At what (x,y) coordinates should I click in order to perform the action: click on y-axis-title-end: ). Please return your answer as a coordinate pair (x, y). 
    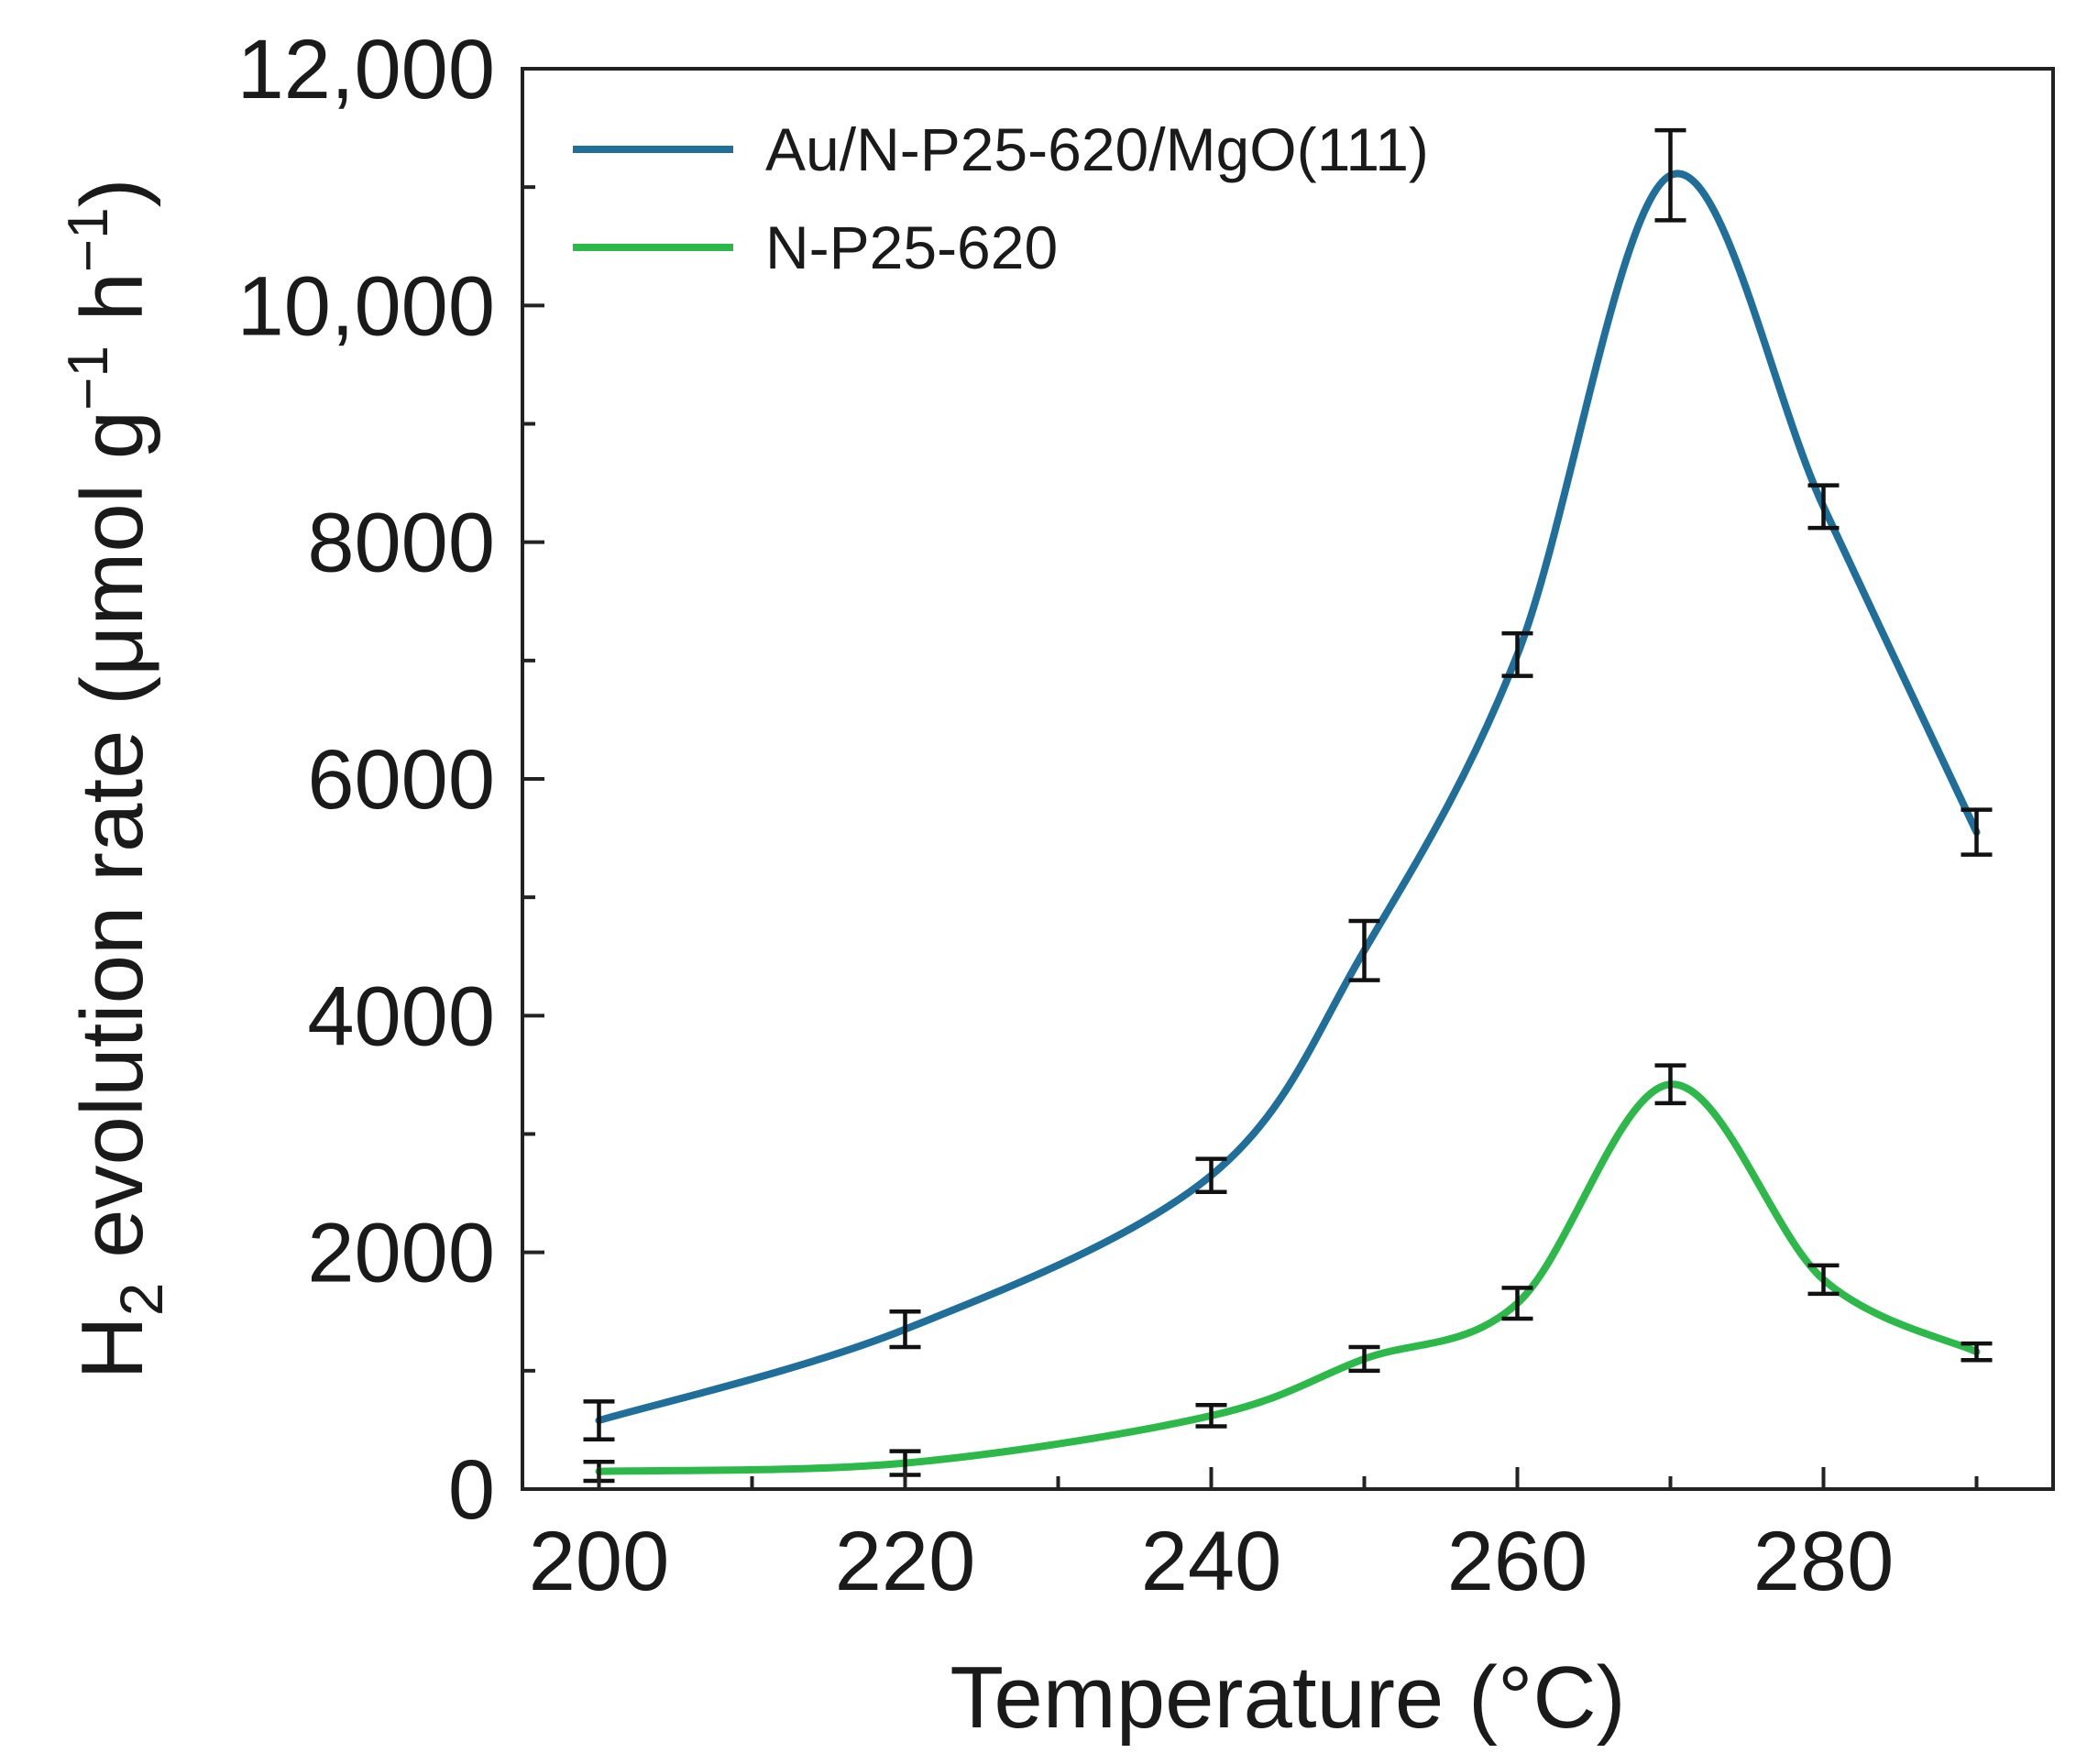
    Looking at the image, I should click on (112, 192).